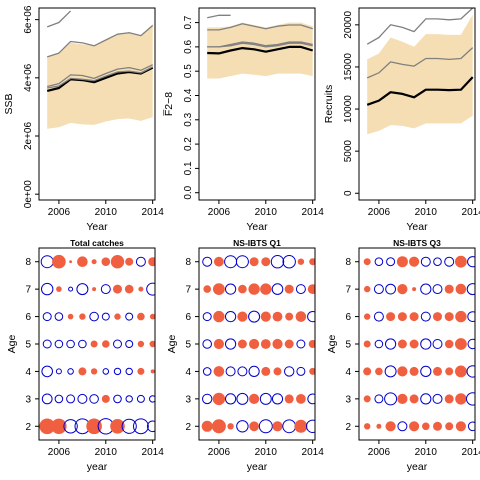  Describe the element at coordinates (188, 95) in the screenshot. I see `y-tick-label: 0.4` at that location.